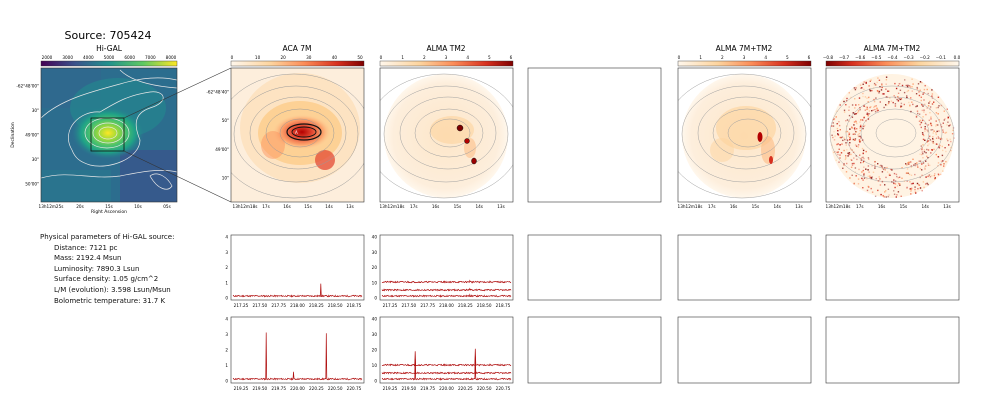 The height and width of the screenshot is (405, 1000). Describe the element at coordinates (138, 206) in the screenshot. I see `x-tick-label: 10s` at that location.